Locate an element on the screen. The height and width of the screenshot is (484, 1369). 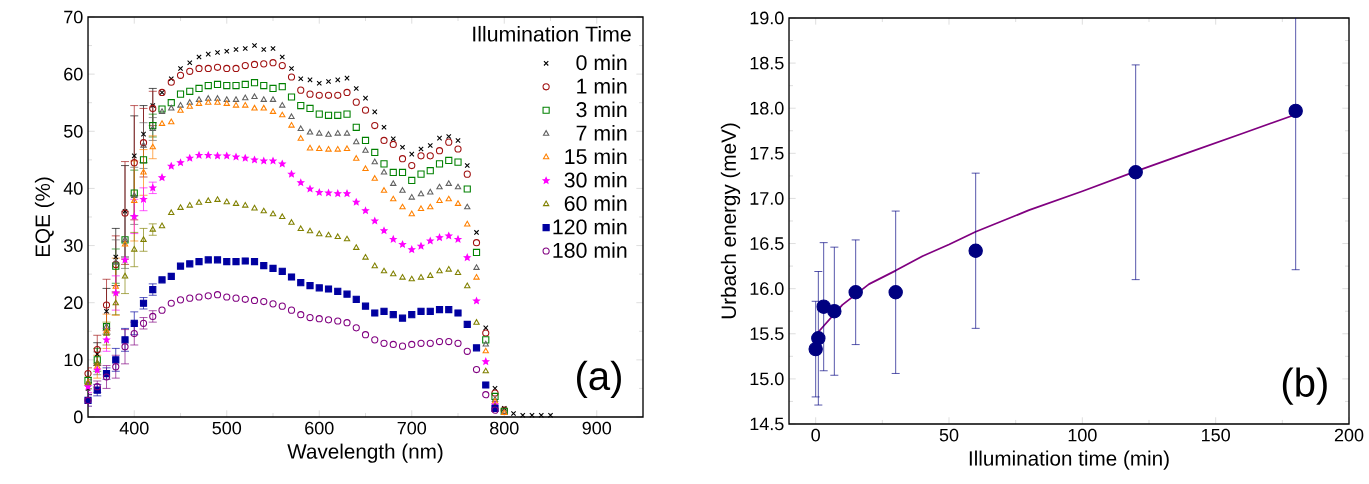
y-tick-label: 18.0 is located at coordinates (767, 108).